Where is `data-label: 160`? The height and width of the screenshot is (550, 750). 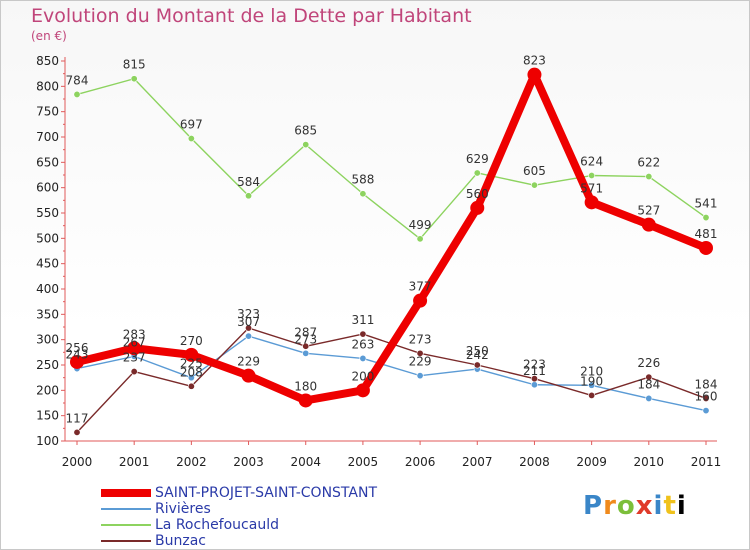
data-label: 160 is located at coordinates (706, 397).